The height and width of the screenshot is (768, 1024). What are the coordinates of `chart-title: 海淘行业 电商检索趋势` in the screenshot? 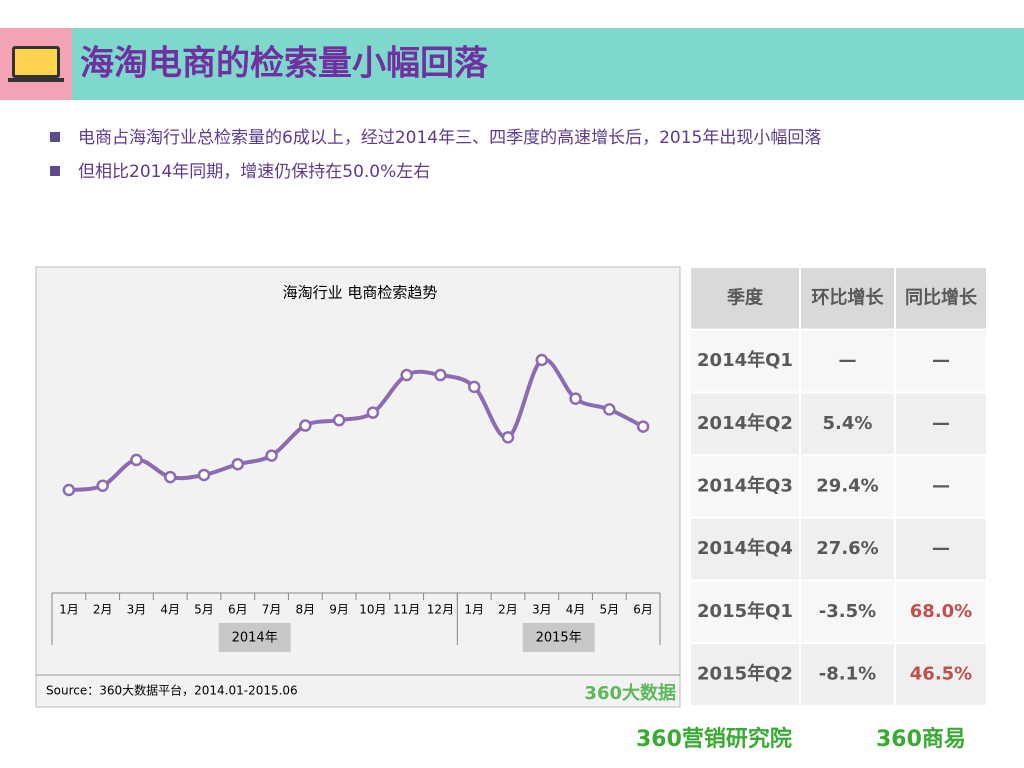 It's located at (360, 293).